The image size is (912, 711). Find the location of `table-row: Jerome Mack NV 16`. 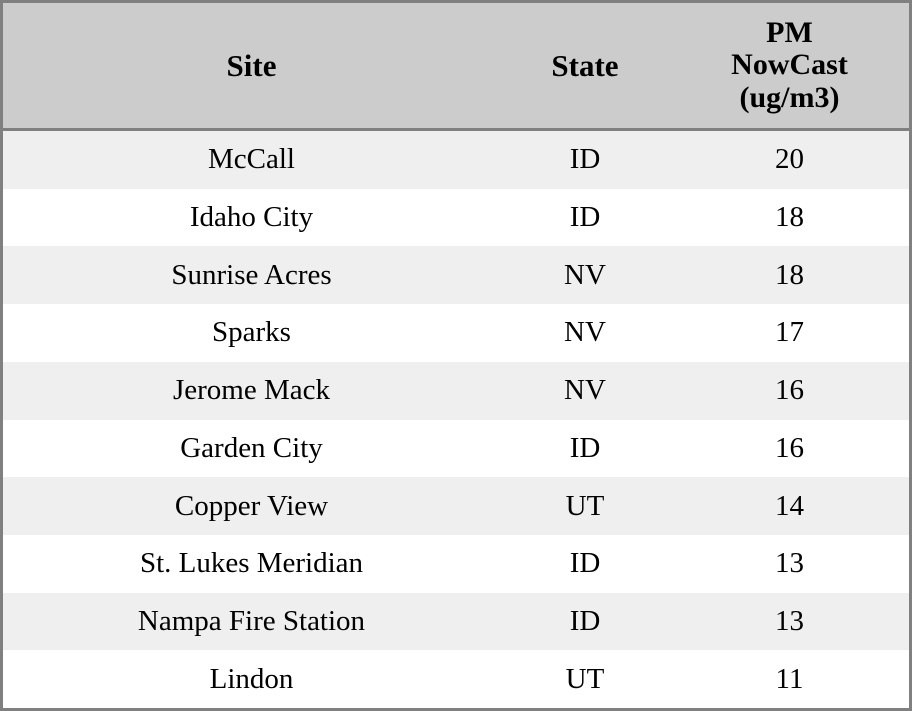

table-row: Jerome Mack NV 16 is located at coordinates (456, 390).